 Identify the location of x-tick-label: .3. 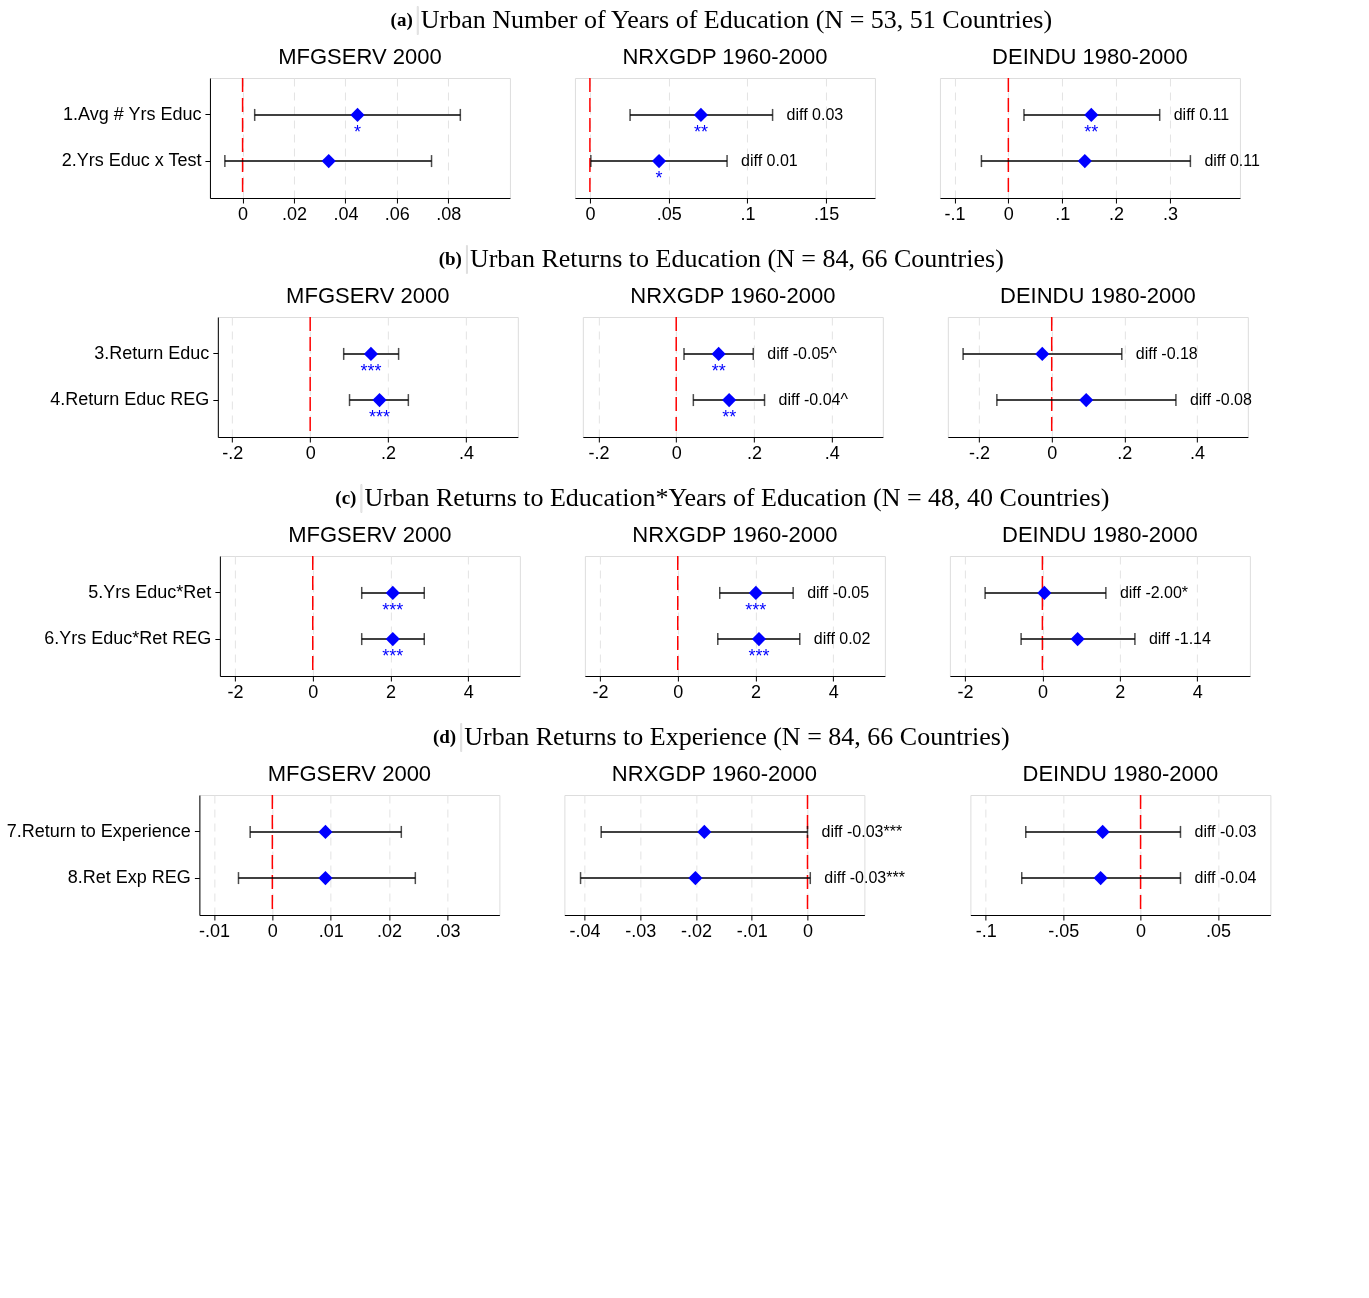
(1170, 213).